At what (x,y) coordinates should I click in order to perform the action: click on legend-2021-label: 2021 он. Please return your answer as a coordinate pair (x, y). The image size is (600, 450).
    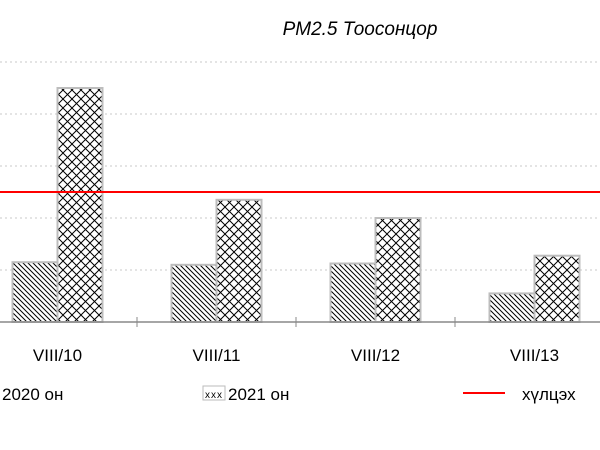
    Looking at the image, I should click on (258, 394).